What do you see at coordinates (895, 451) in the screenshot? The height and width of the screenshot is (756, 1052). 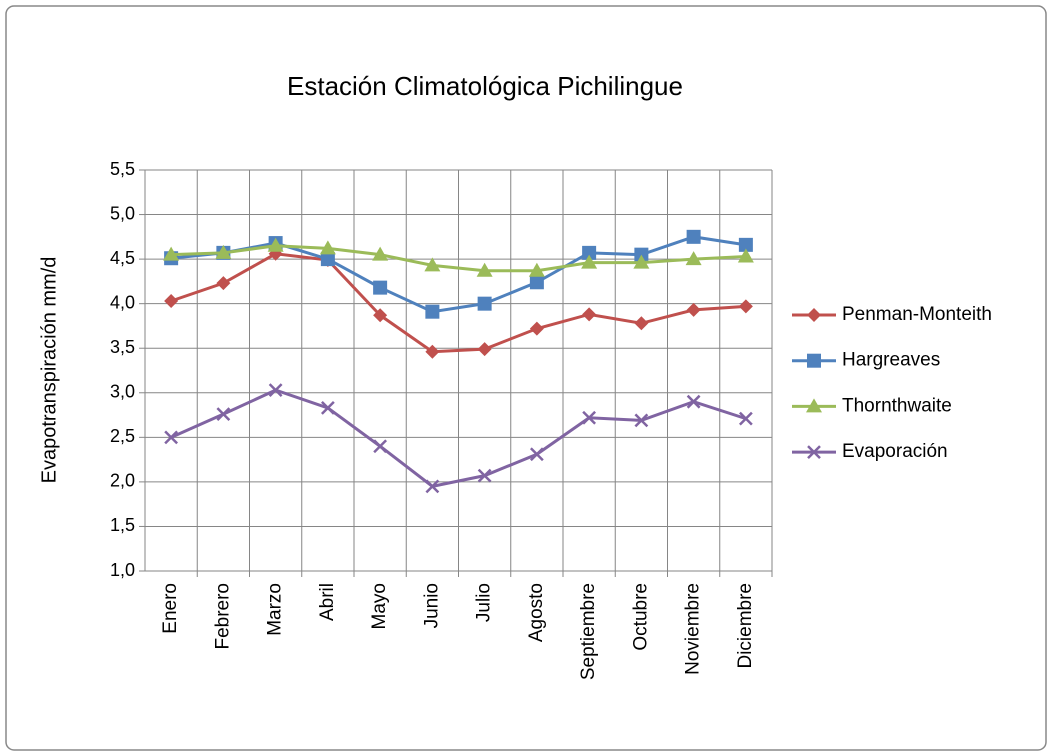 I see `legend-label: Evaporación` at bounding box center [895, 451].